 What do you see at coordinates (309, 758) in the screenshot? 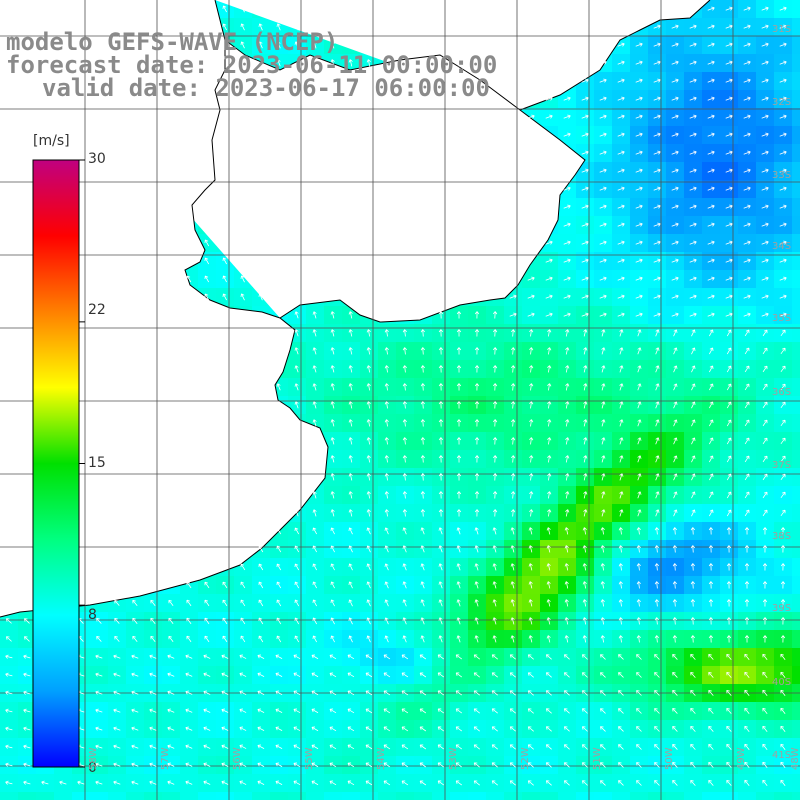
I see `lon-label-55w: 55W` at bounding box center [309, 758].